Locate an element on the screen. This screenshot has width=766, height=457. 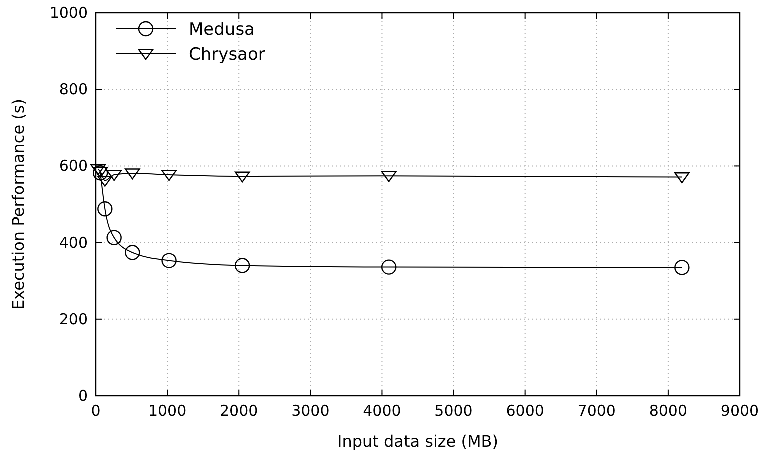
x-tick-label: 2000 is located at coordinates (239, 411).